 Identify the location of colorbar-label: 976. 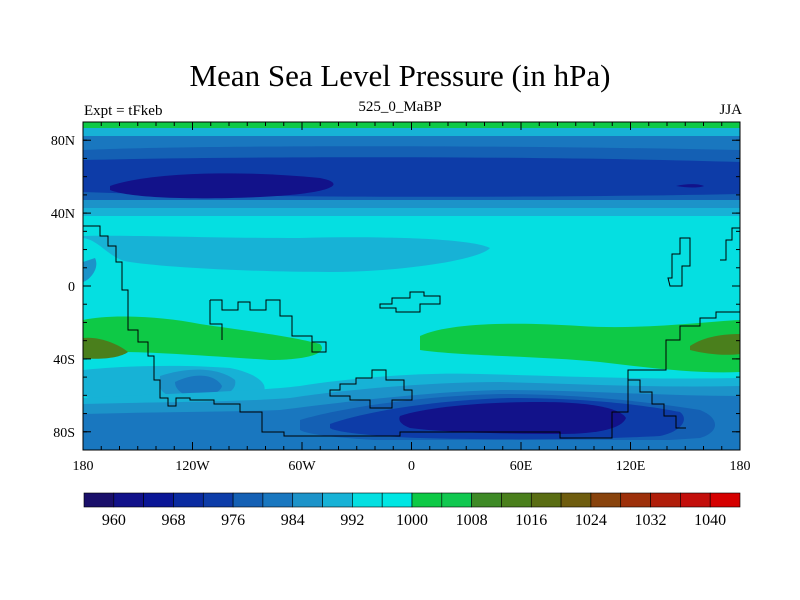
(233, 520).